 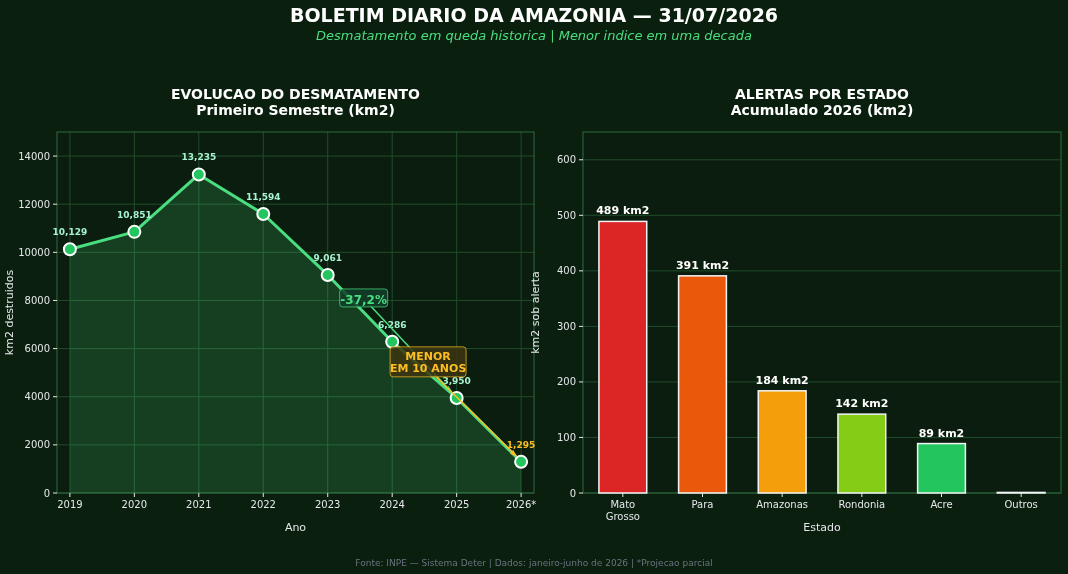 I want to click on y-tick-label: 200, so click(x=566, y=382).